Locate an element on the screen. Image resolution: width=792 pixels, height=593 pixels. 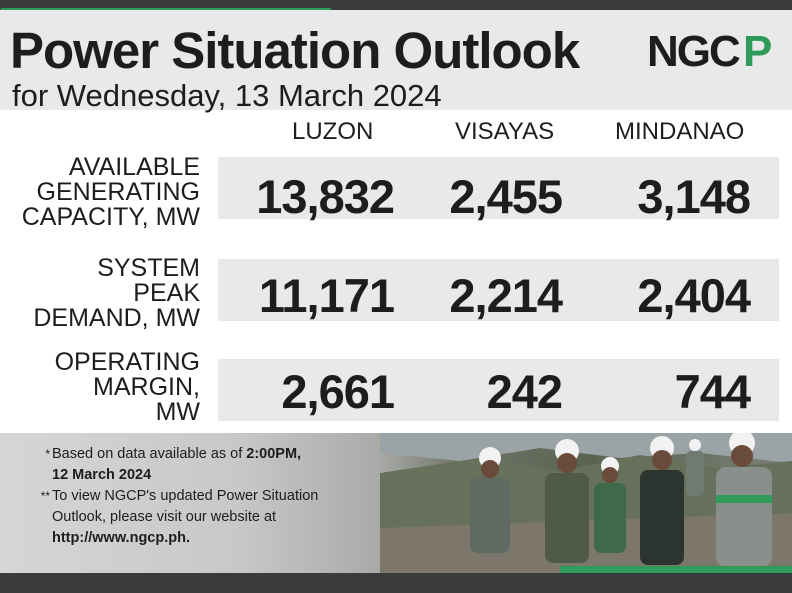
footnote-text: To view NGCP's updated Power Situation is located at coordinates (185, 496).